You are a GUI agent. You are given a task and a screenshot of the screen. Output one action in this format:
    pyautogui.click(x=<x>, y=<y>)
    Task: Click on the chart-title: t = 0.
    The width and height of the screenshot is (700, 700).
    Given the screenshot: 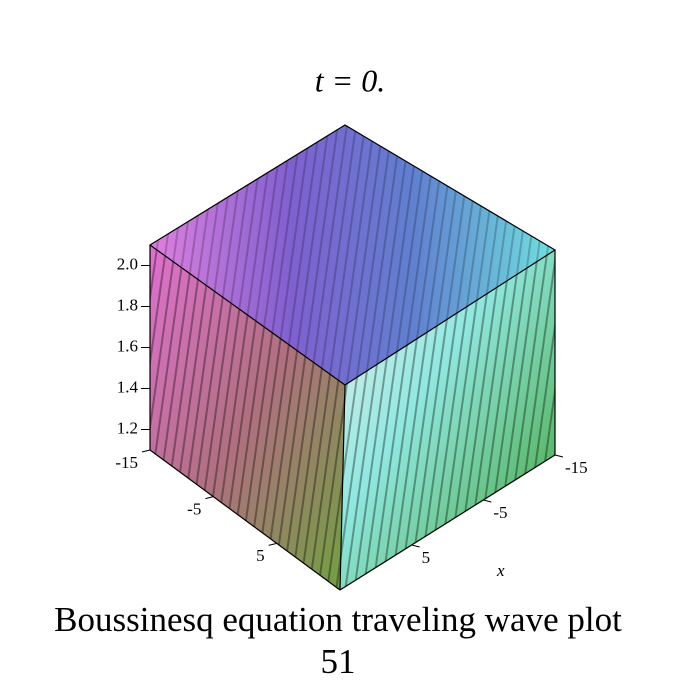 What is the action you would take?
    pyautogui.click(x=350, y=80)
    